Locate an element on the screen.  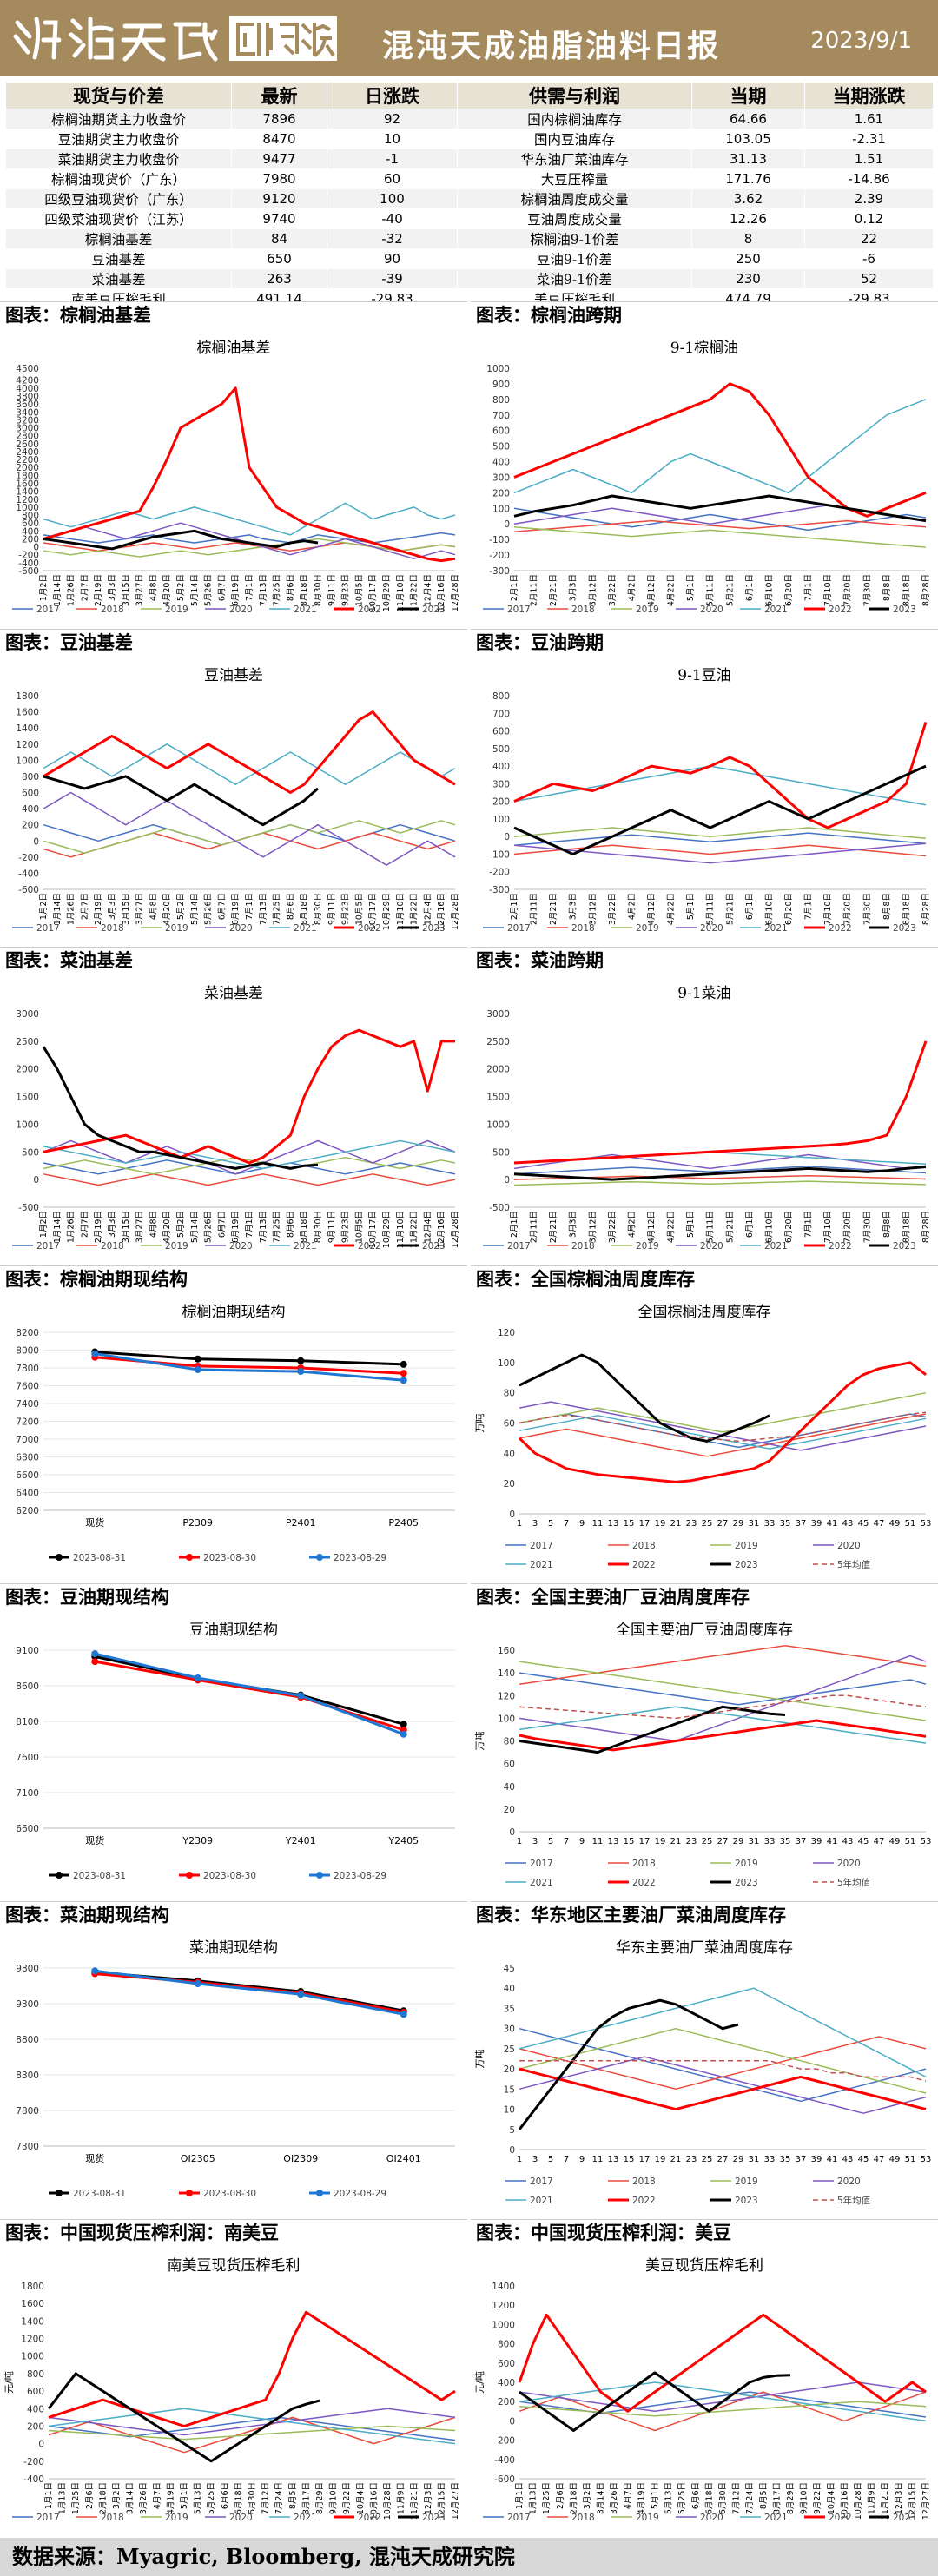
x-tick-label: 33 is located at coordinates (770, 1524).